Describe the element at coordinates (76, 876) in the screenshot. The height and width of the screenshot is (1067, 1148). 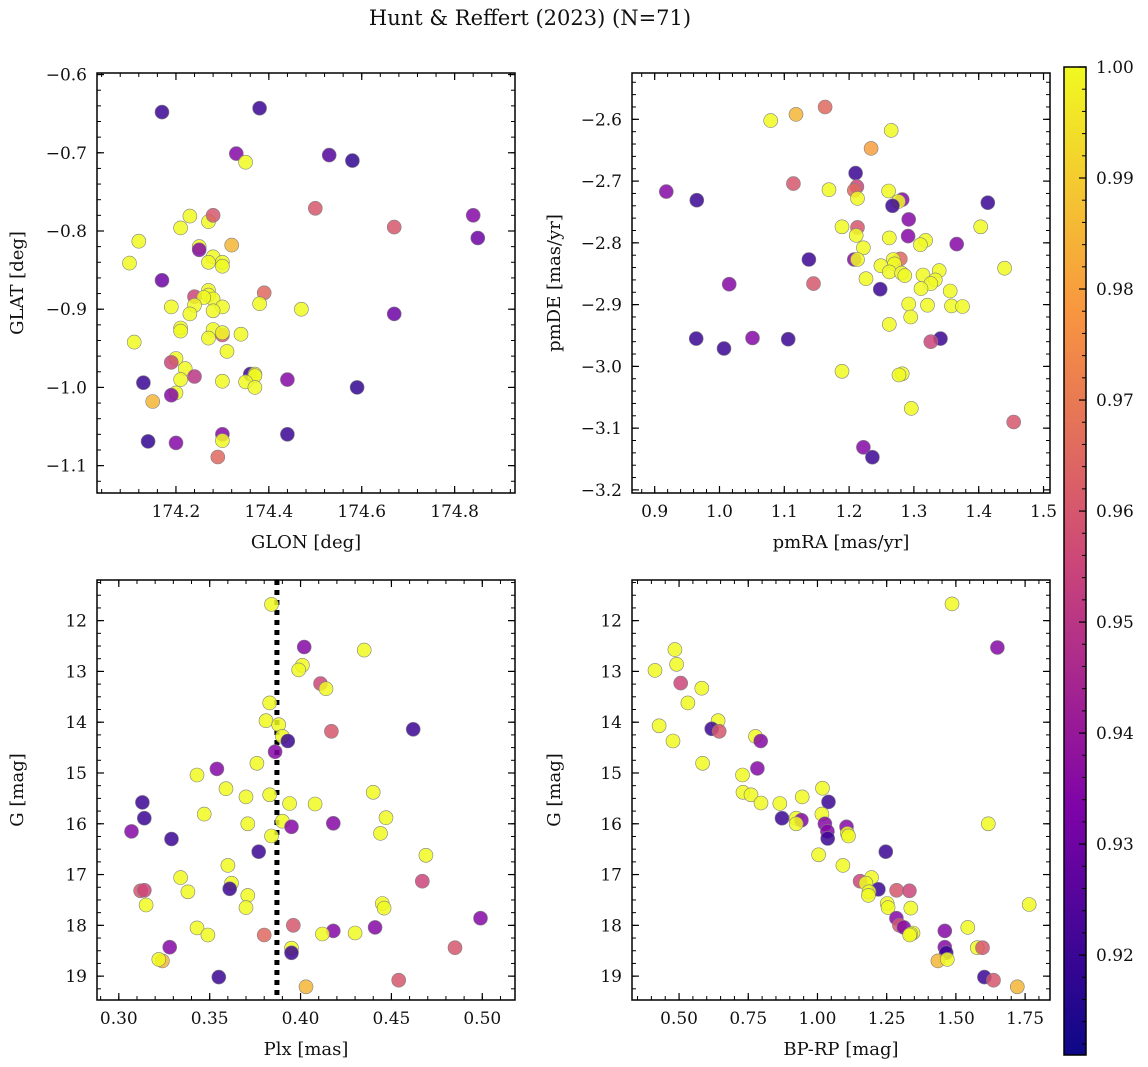
I see `y-tick-label: 17` at that location.